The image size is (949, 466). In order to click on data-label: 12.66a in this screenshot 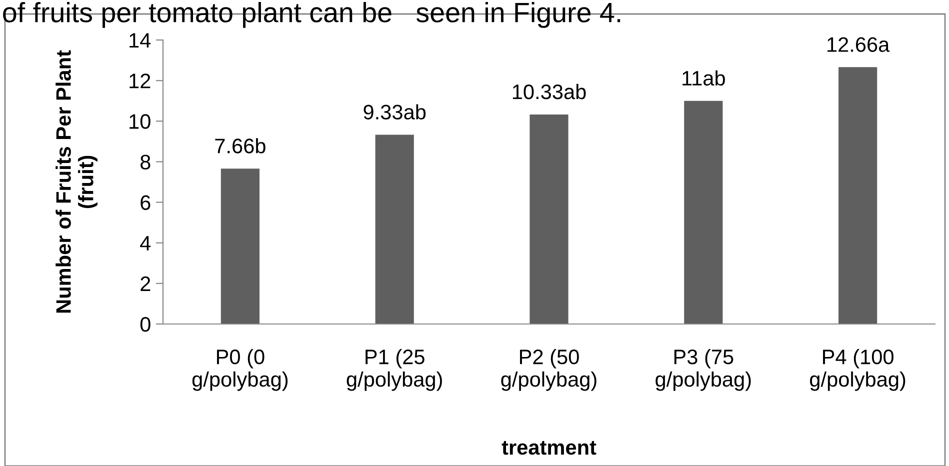, I will do `click(859, 44)`.